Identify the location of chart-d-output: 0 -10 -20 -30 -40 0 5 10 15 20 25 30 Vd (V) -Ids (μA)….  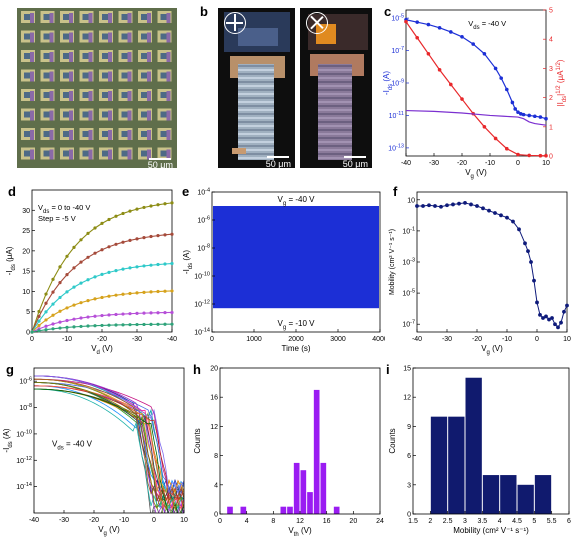
(91, 272).